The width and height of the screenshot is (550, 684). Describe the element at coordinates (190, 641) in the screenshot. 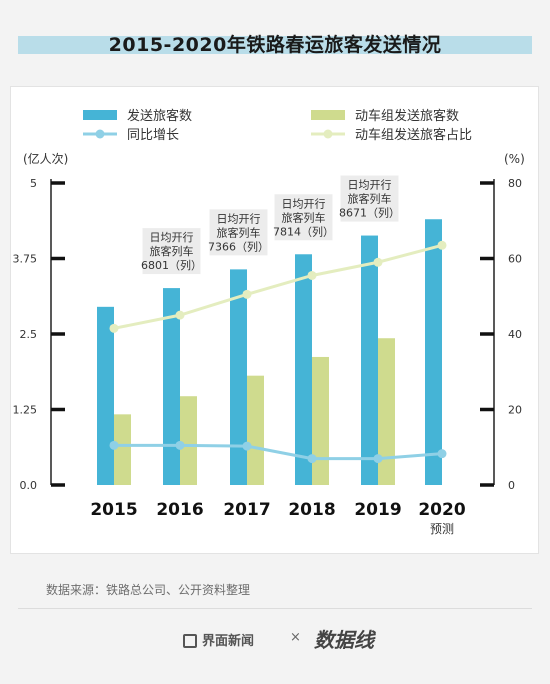

I see `brand-icon` at that location.